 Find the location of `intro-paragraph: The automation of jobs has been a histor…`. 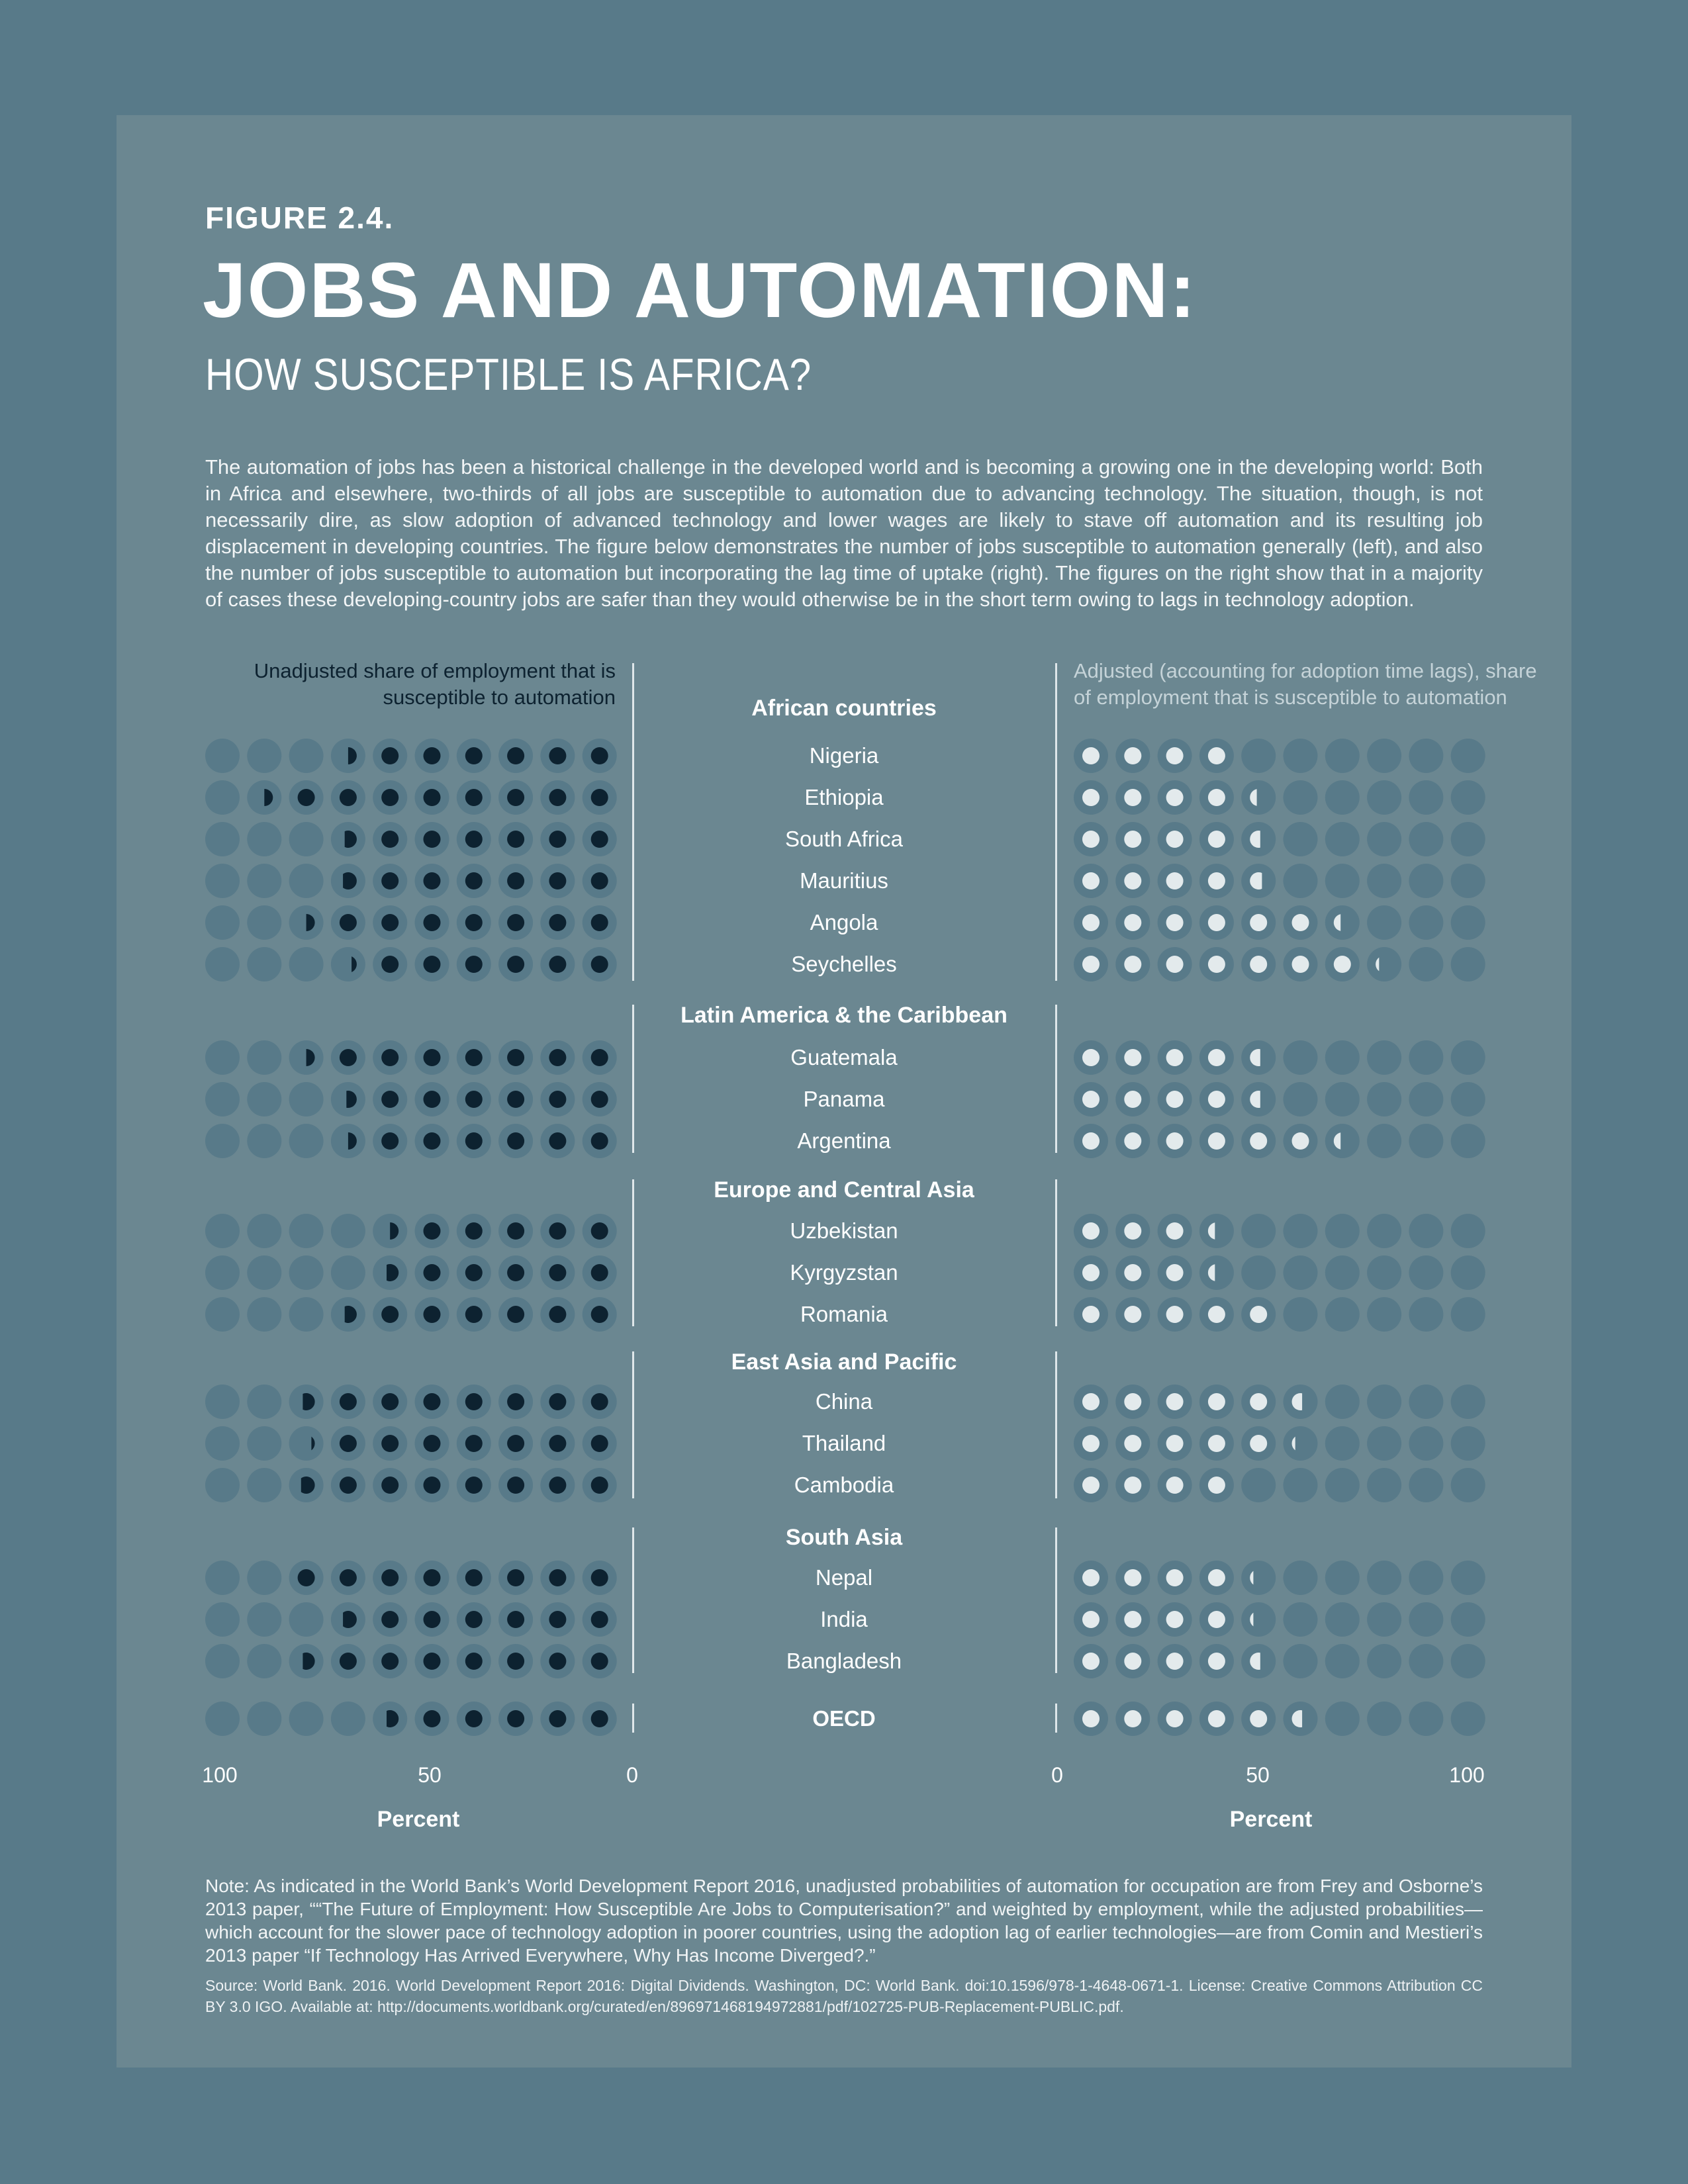

intro-paragraph: The automation of jobs has been a histor… is located at coordinates (844, 533).